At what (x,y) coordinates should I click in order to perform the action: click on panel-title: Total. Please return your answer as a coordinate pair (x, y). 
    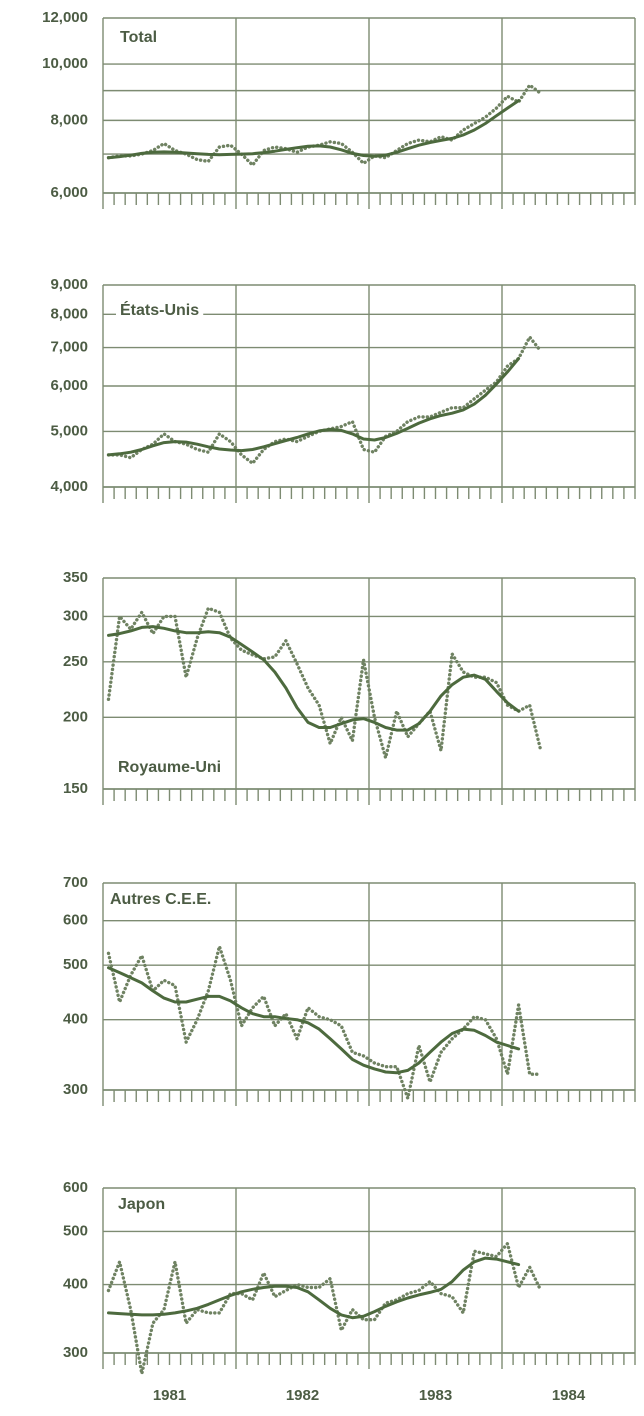
    Looking at the image, I should click on (138, 37).